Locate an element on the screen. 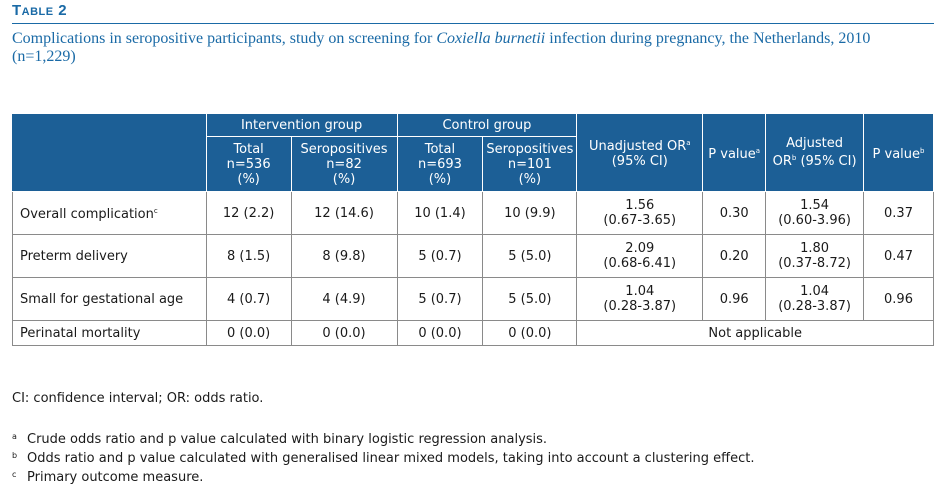  cell-p-value-a: 0.96 is located at coordinates (734, 299).